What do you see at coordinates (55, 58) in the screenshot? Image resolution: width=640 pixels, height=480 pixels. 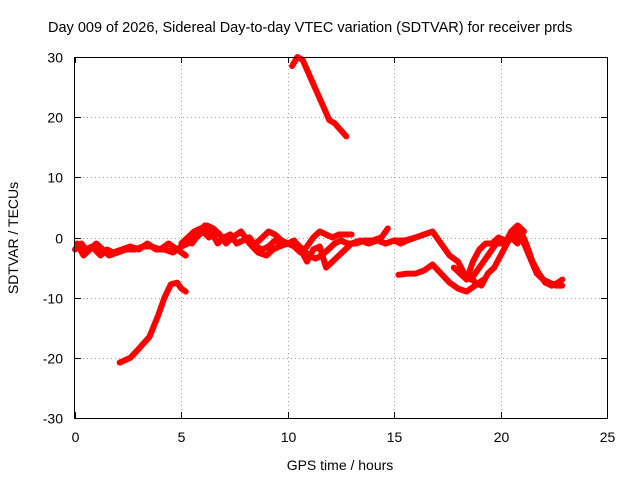 I see `y-tick-label: 30` at bounding box center [55, 58].